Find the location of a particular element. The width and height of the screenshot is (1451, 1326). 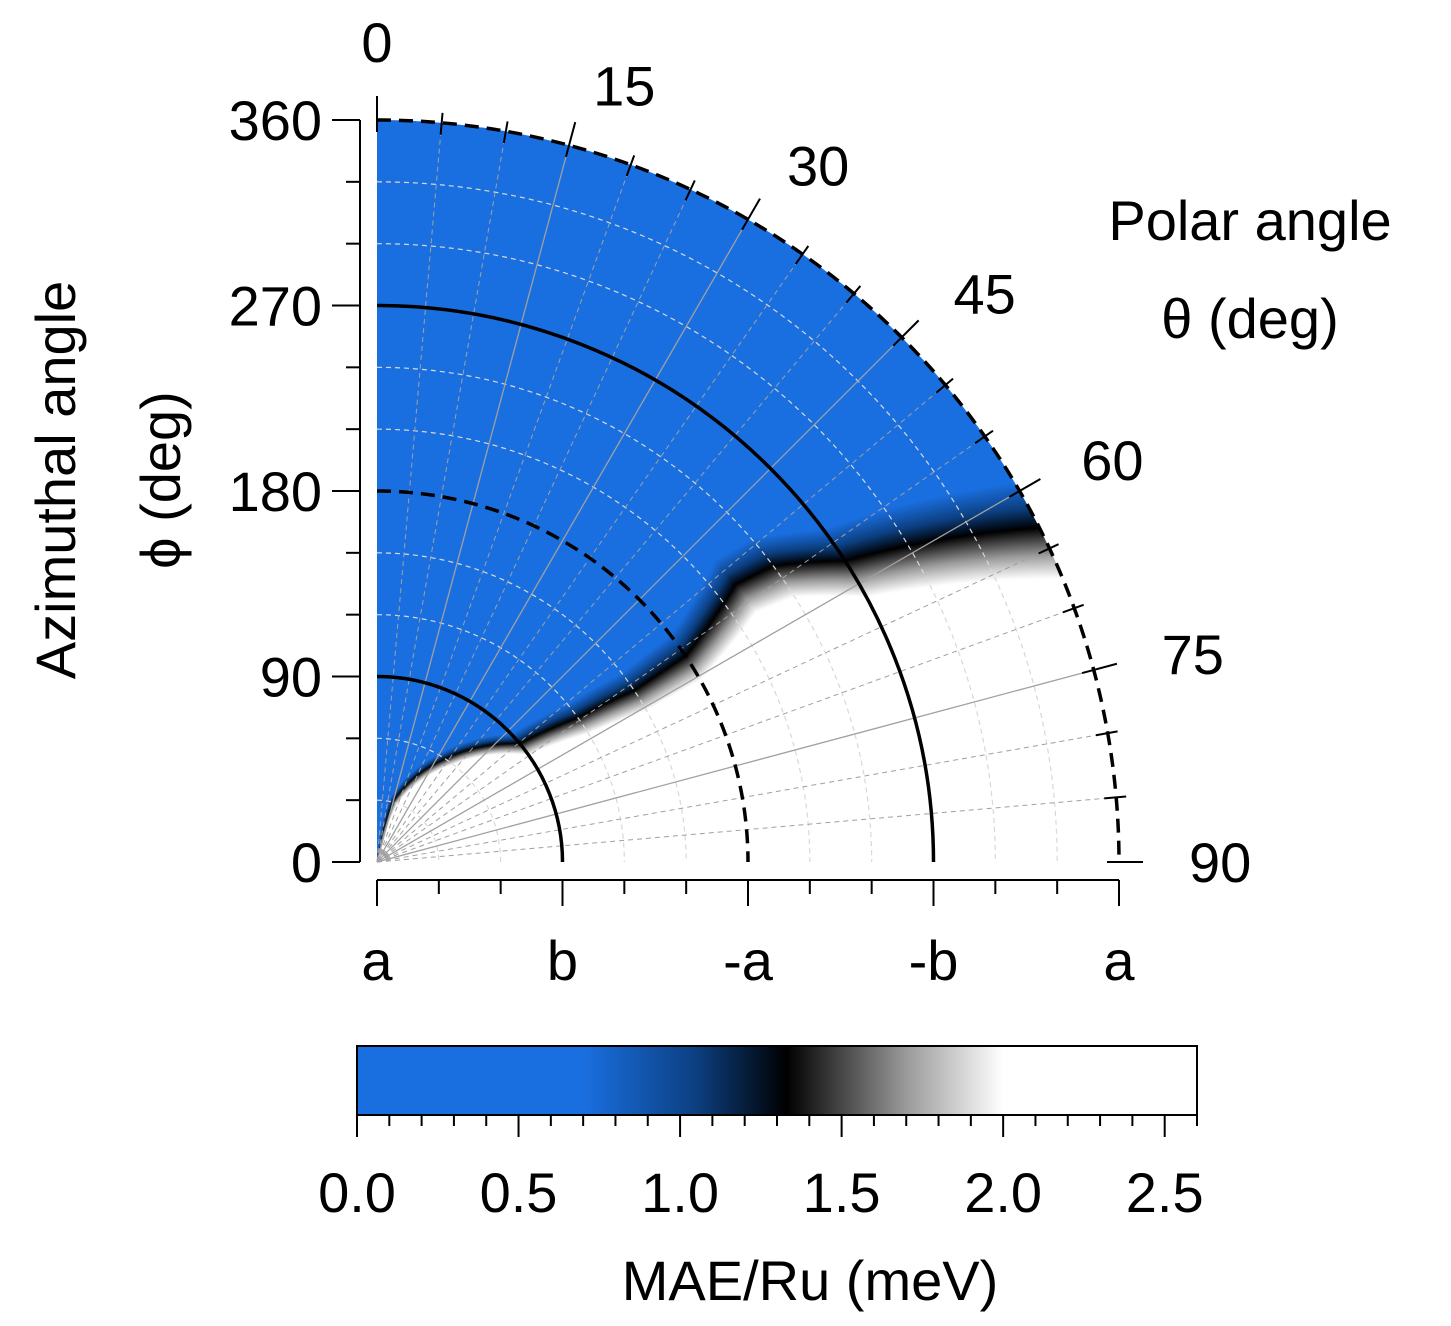

y-axis-title-line1: Azimuthal angle is located at coordinates (55, 480).